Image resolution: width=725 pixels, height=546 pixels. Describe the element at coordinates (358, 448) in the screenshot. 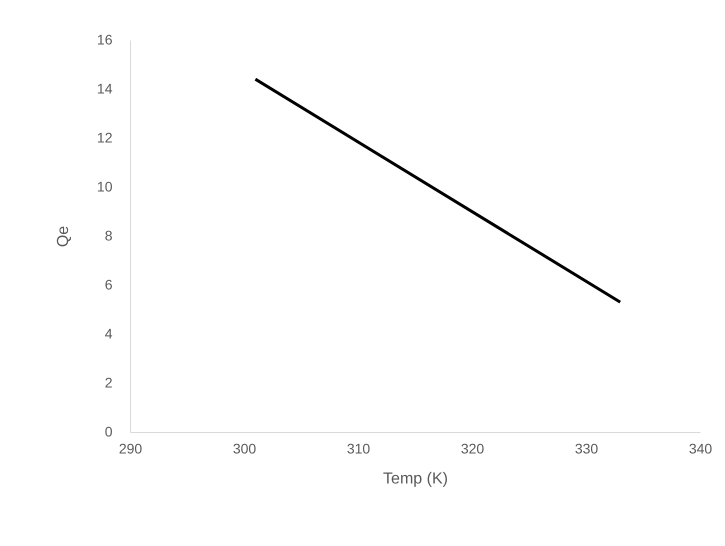

I see `x-tick-label: 310` at that location.